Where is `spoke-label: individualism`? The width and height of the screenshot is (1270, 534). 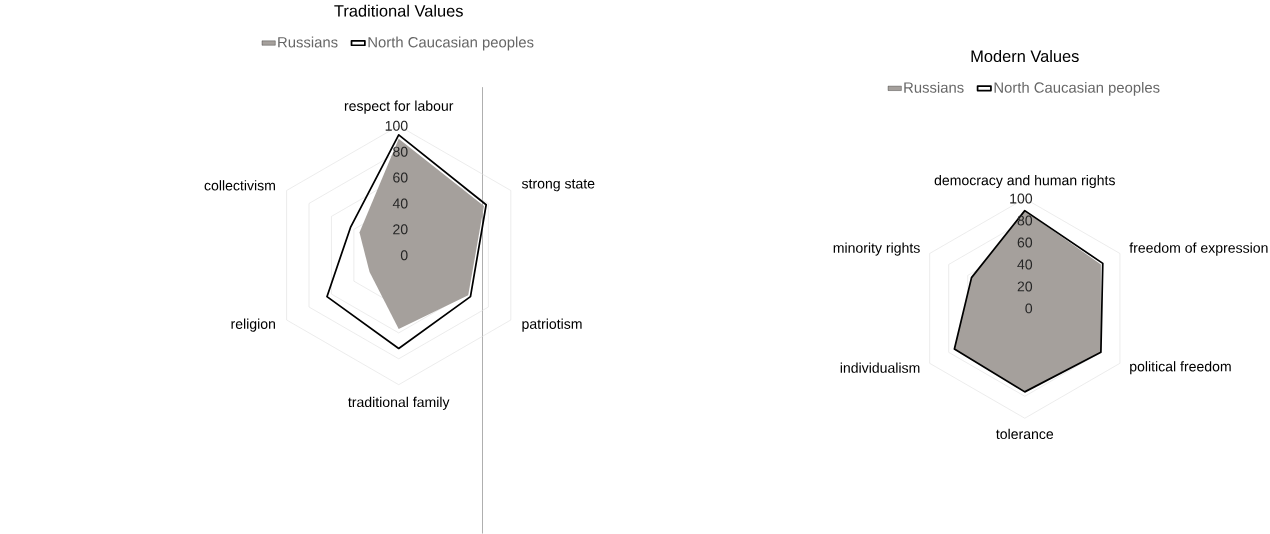
spoke-label: individualism is located at coordinates (880, 367).